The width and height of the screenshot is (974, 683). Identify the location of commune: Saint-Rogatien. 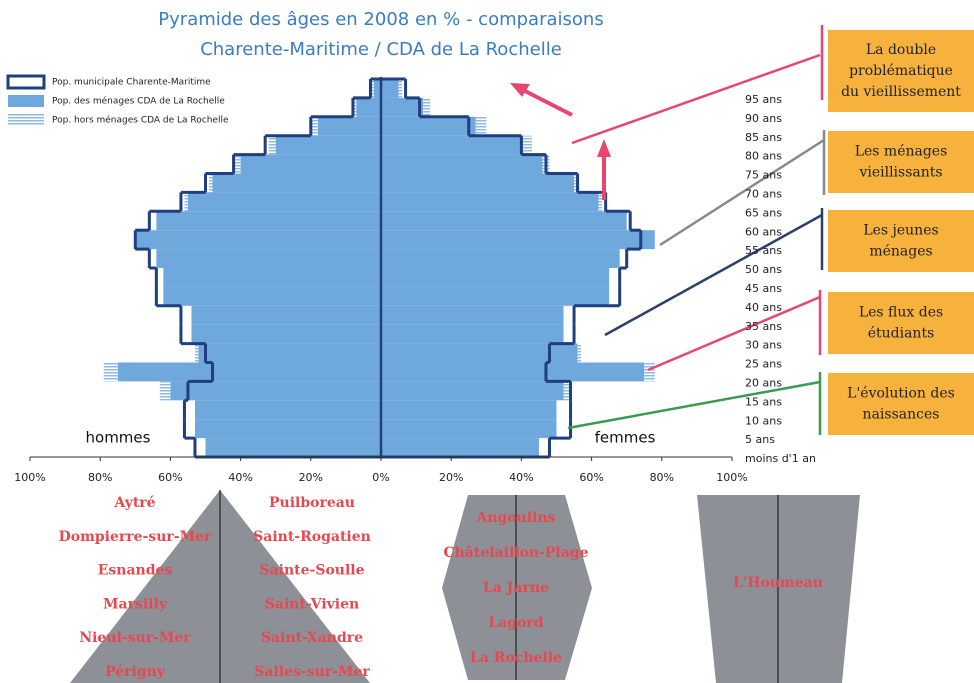
(312, 537).